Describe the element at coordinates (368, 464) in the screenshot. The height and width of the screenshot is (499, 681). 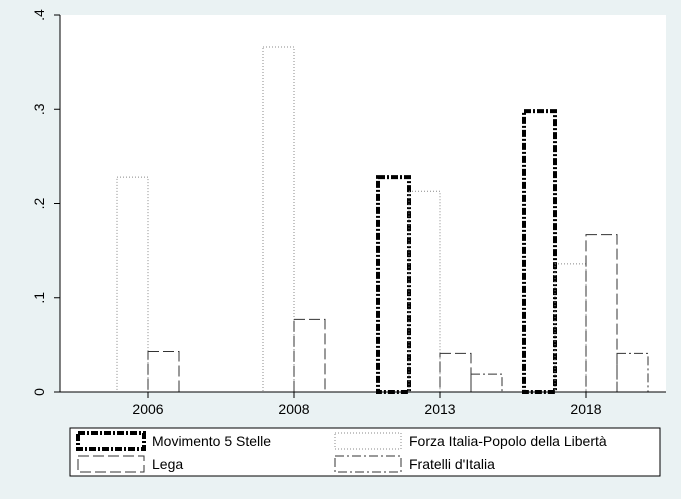
I see `legend-swatch-fratelli-d-italia` at that location.